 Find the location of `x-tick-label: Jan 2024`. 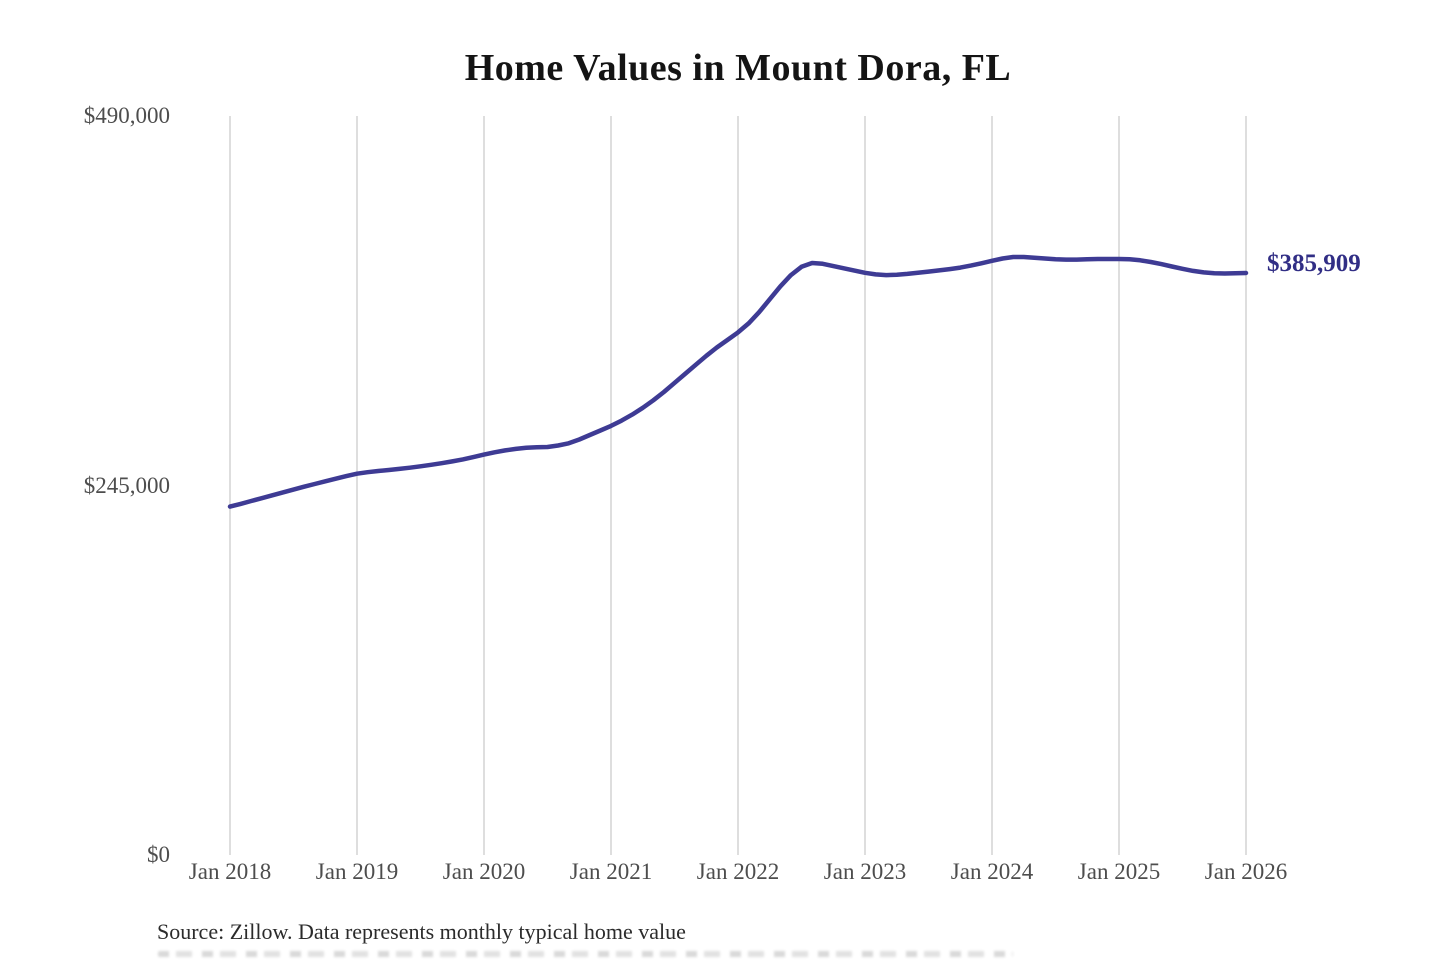

x-tick-label: Jan 2024 is located at coordinates (992, 871).